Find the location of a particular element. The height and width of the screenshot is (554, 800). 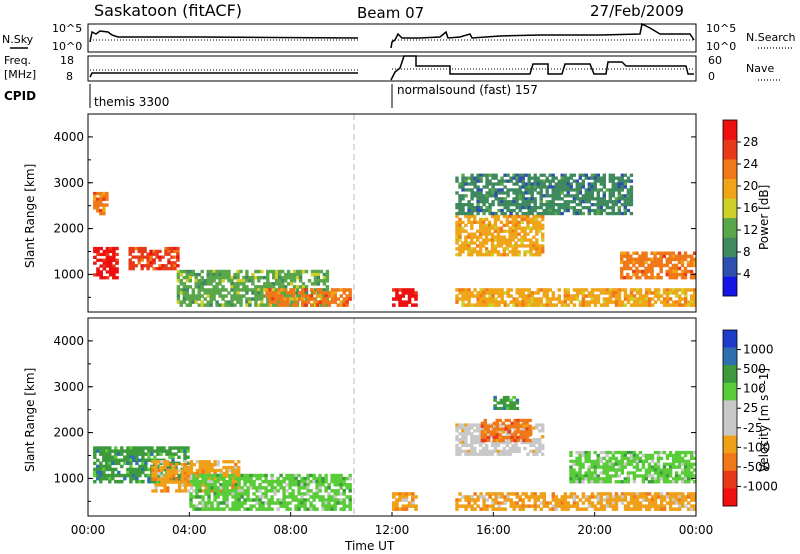

data-gap-region is located at coordinates (373, 417).